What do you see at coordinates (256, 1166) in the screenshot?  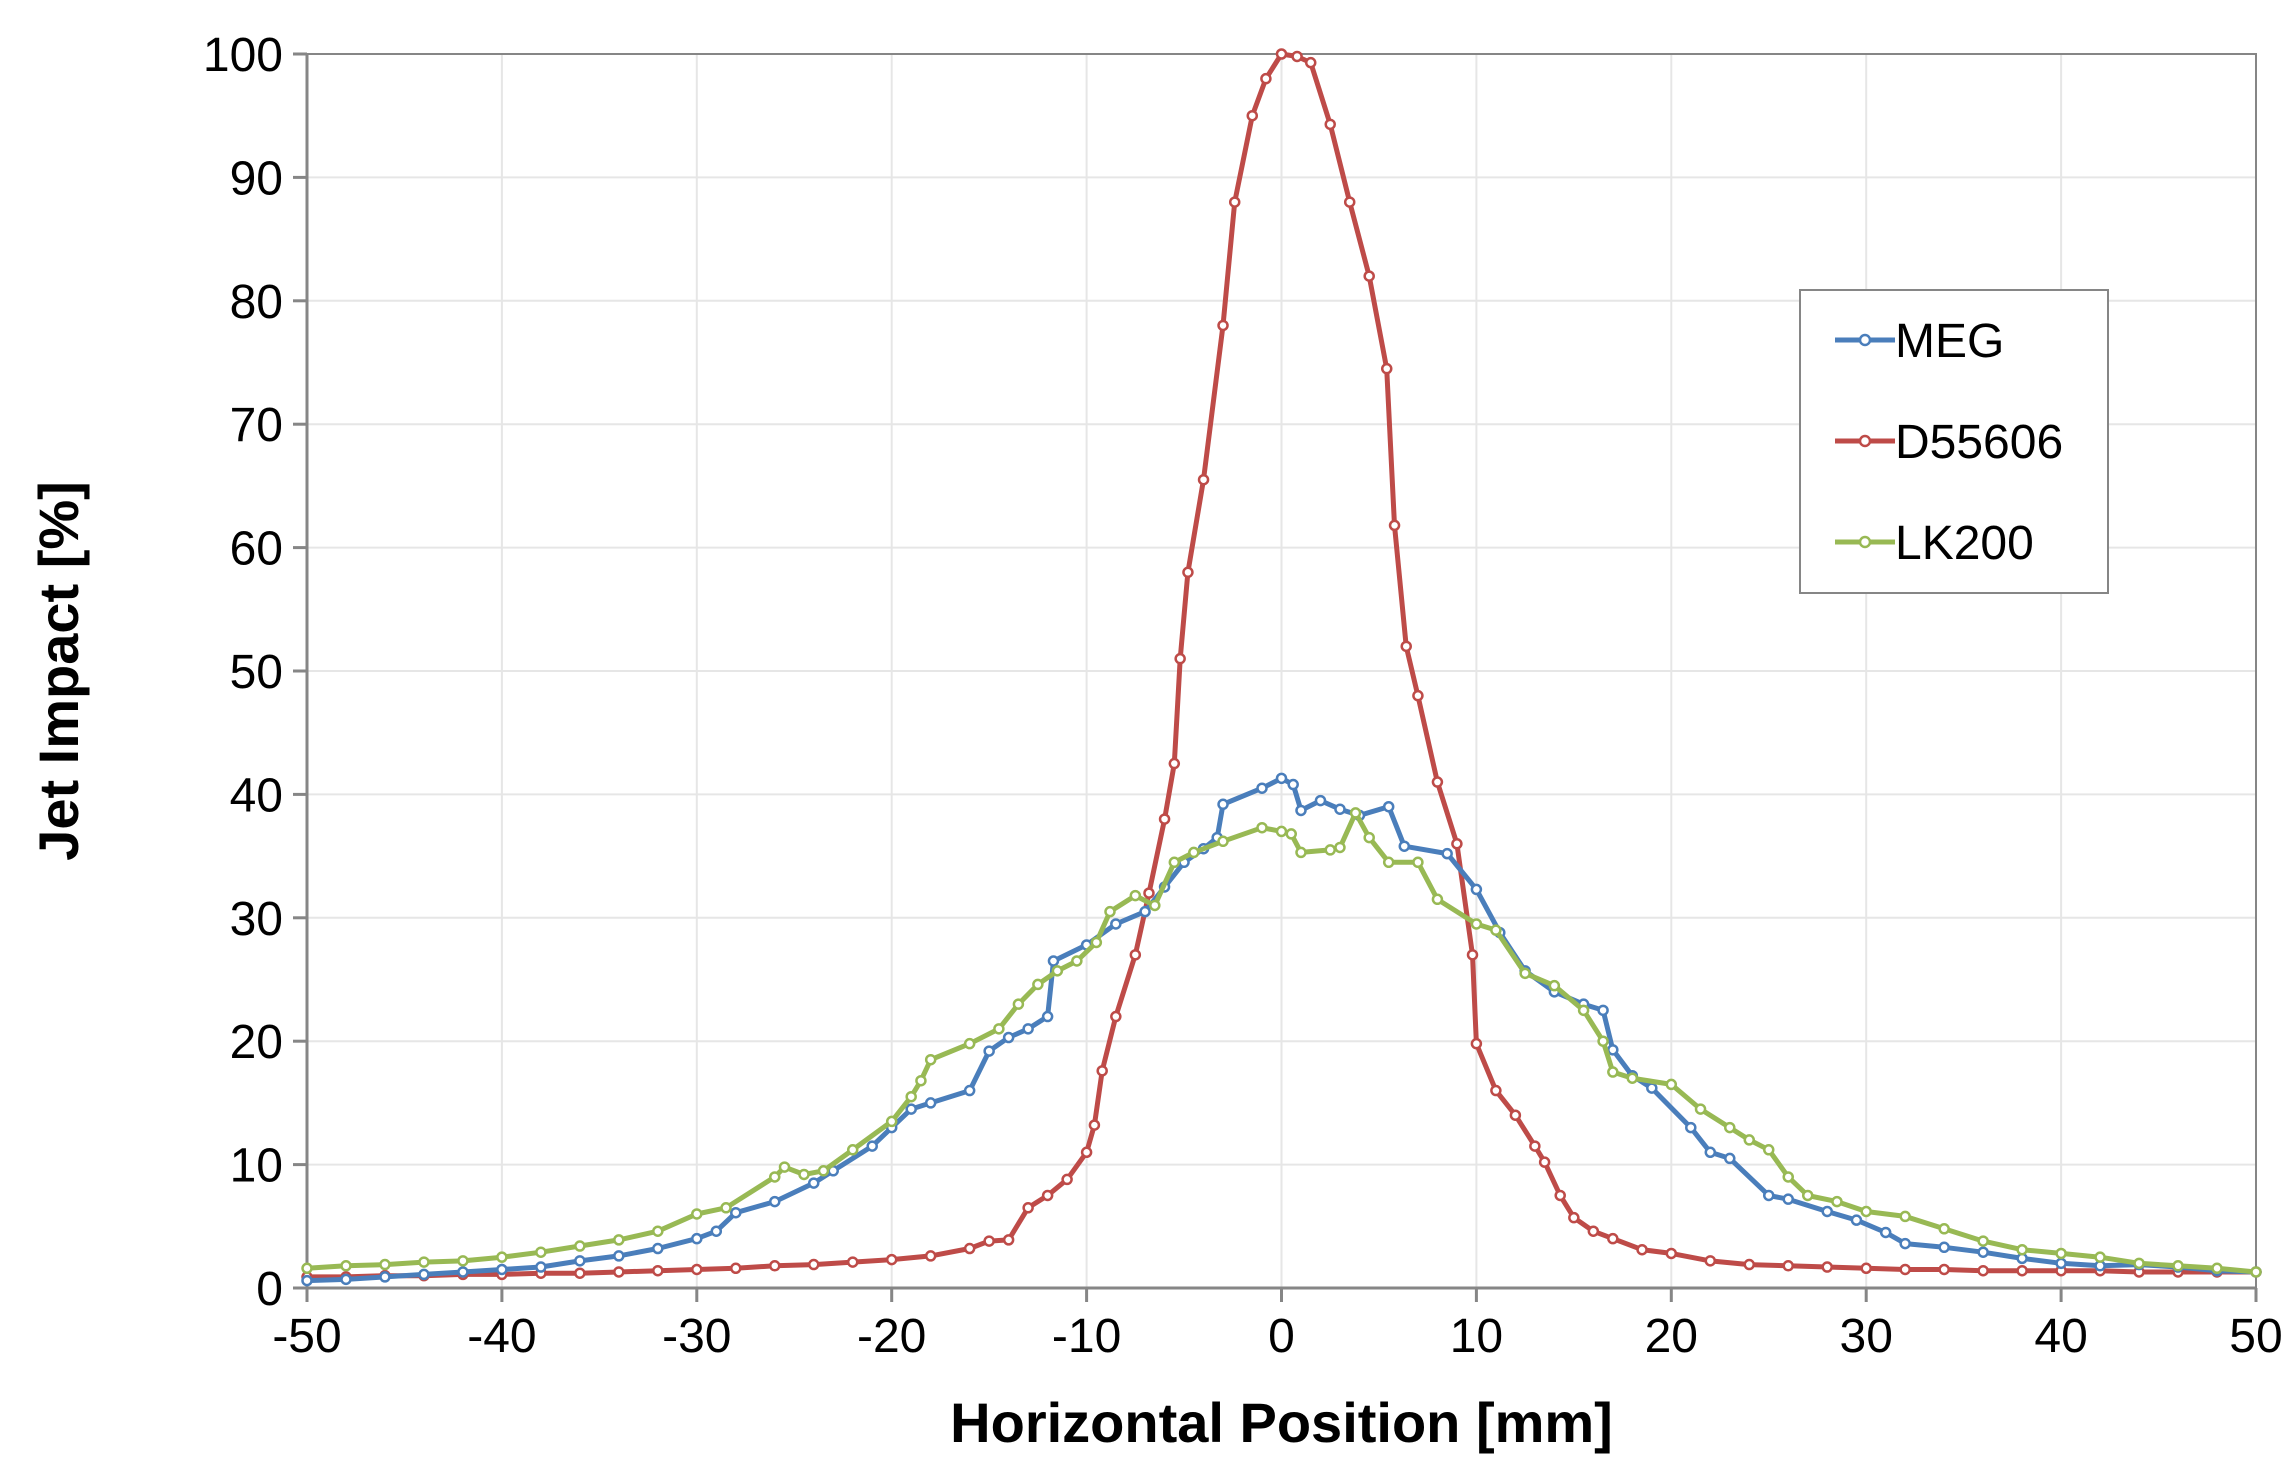 I see `y-tick-label: 10` at bounding box center [256, 1166].